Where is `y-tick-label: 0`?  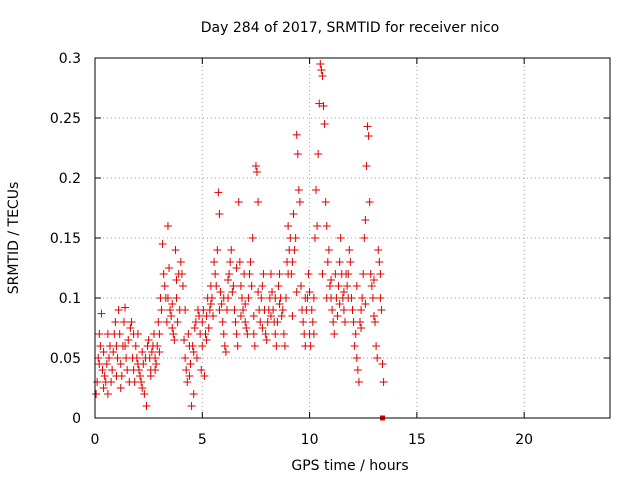 y-tick-label: 0 is located at coordinates (76, 419).